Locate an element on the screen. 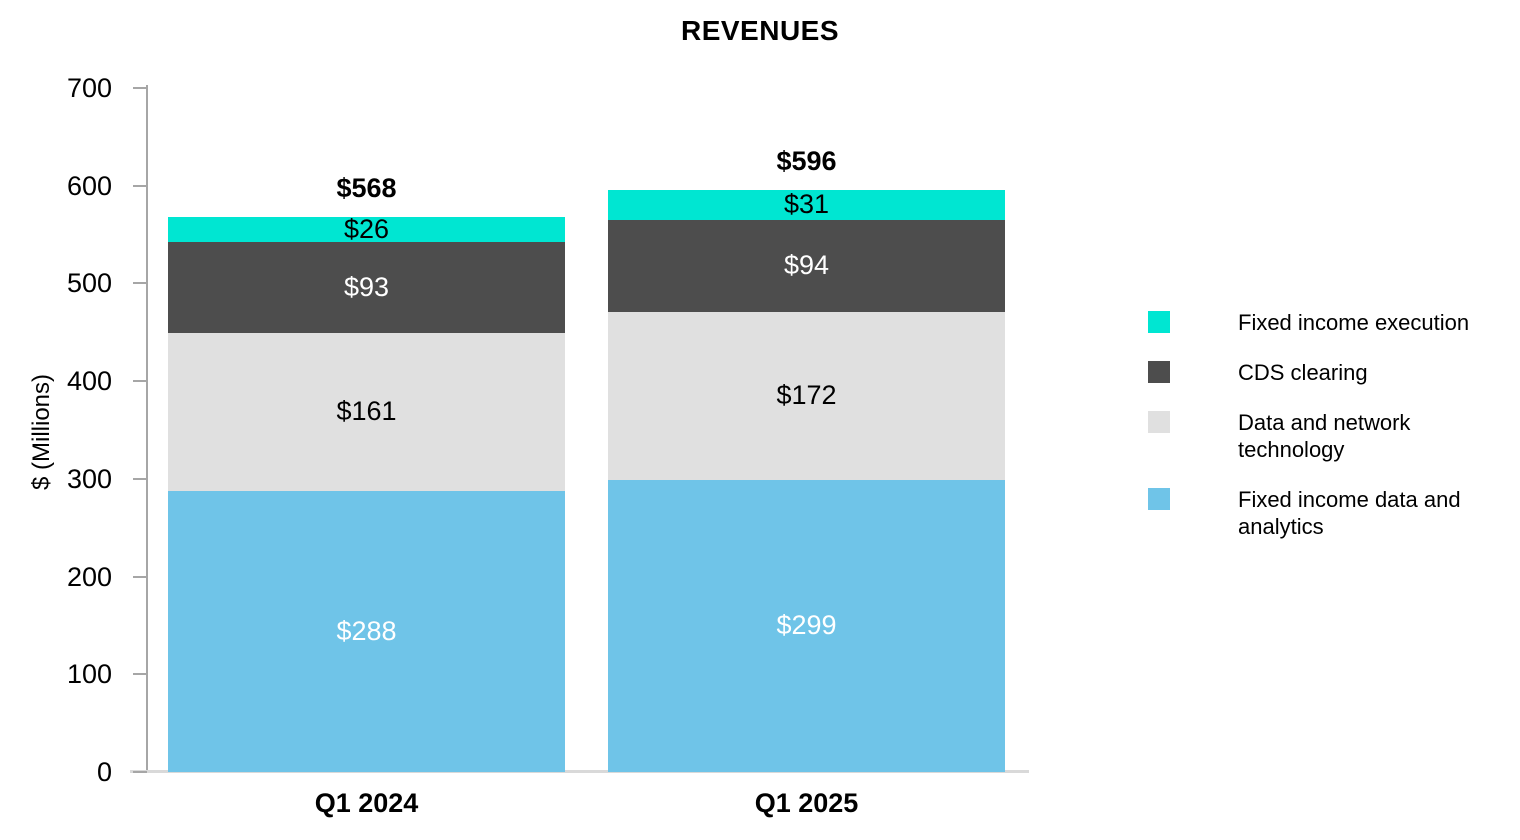 The height and width of the screenshot is (840, 1520). legend-label: Fixed income execution is located at coordinates (1354, 322).